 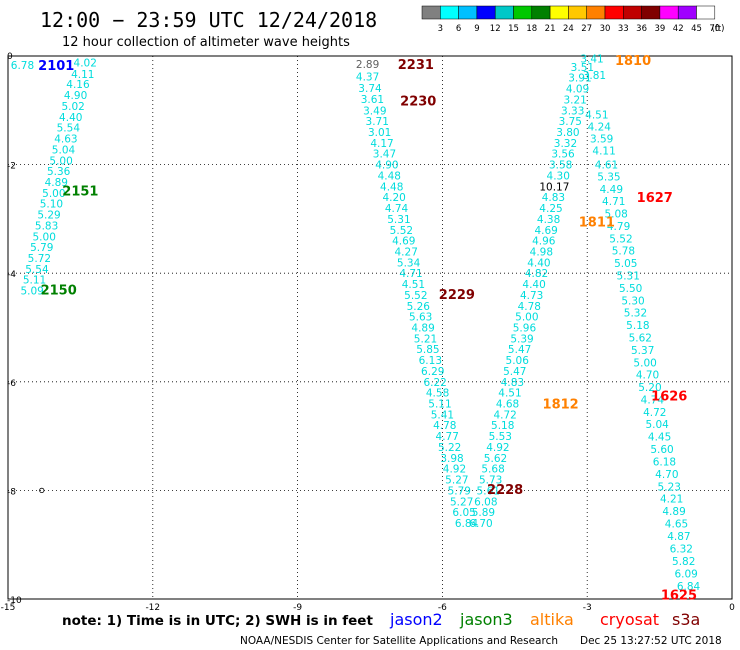 What do you see at coordinates (685, 574) in the screenshot?
I see `swh-value: 6.09` at bounding box center [685, 574].